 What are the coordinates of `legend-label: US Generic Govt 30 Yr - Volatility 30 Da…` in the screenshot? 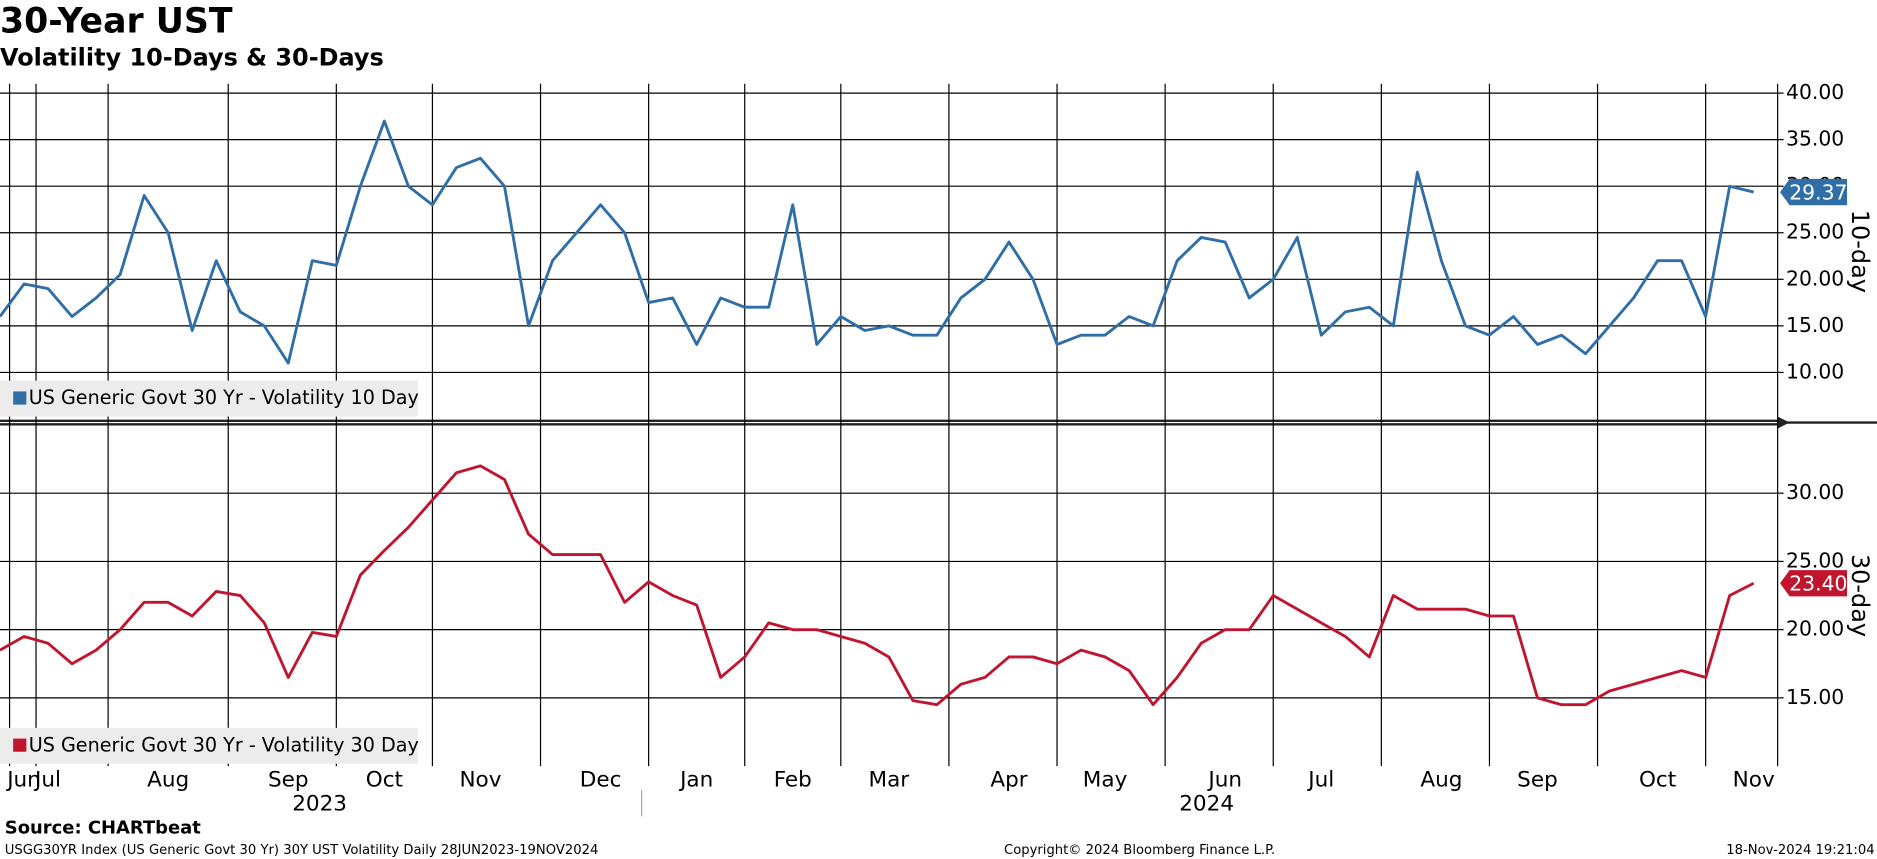 It's located at (224, 744).